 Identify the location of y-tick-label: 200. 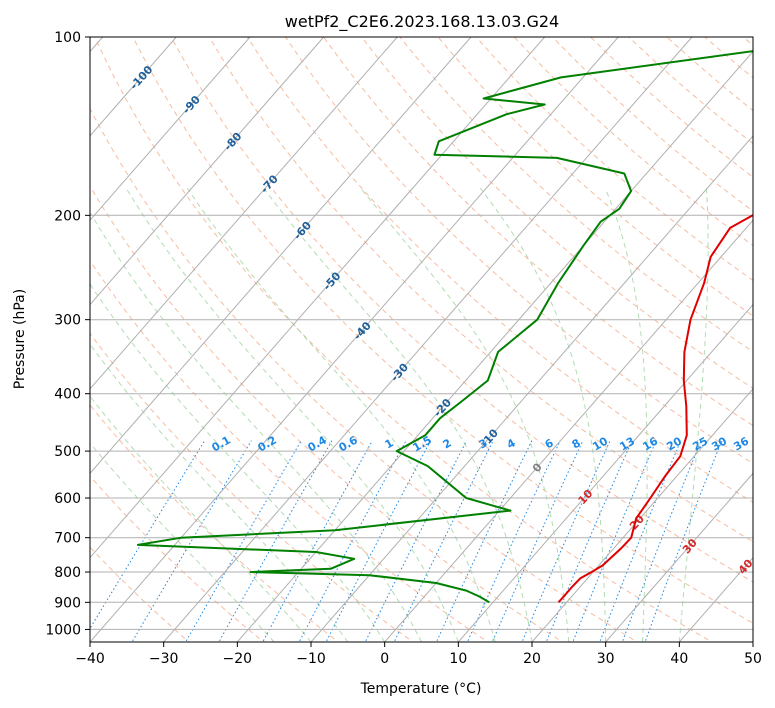
(67, 216).